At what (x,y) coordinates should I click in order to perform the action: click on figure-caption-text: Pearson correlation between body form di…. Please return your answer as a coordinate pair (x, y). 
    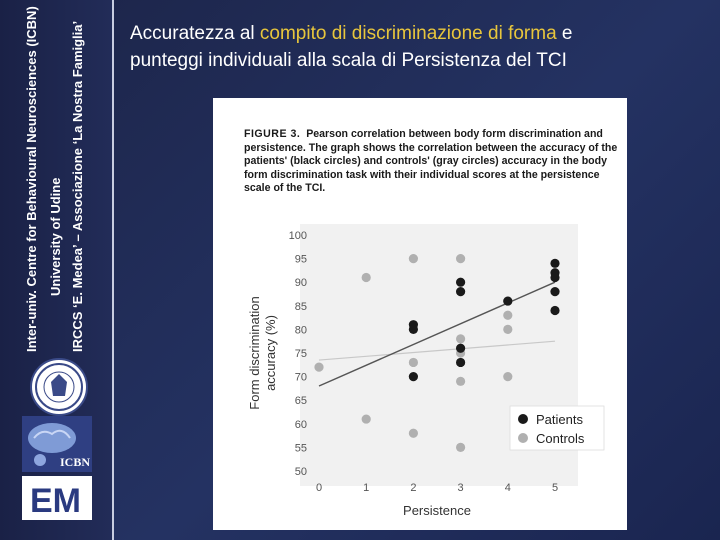
    Looking at the image, I should click on (431, 161).